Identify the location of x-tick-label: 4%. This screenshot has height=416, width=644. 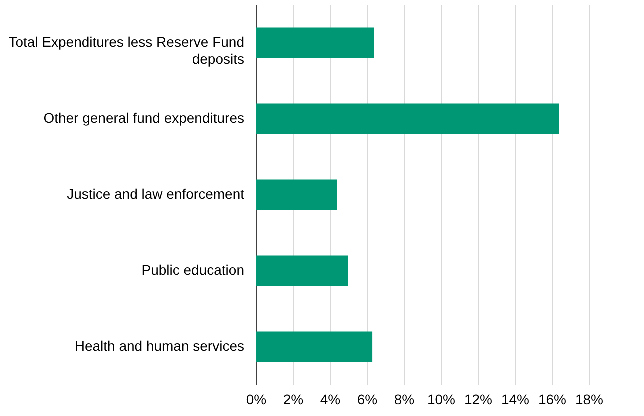
(330, 400).